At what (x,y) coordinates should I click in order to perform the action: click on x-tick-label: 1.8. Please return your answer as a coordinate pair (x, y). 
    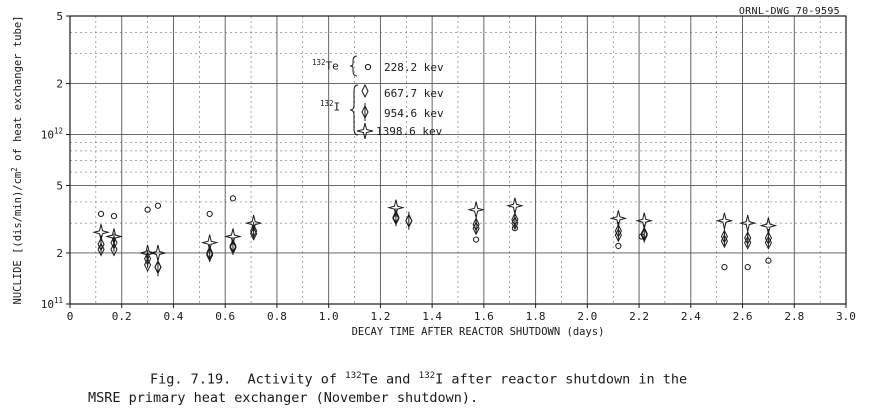
    Looking at the image, I should click on (536, 316).